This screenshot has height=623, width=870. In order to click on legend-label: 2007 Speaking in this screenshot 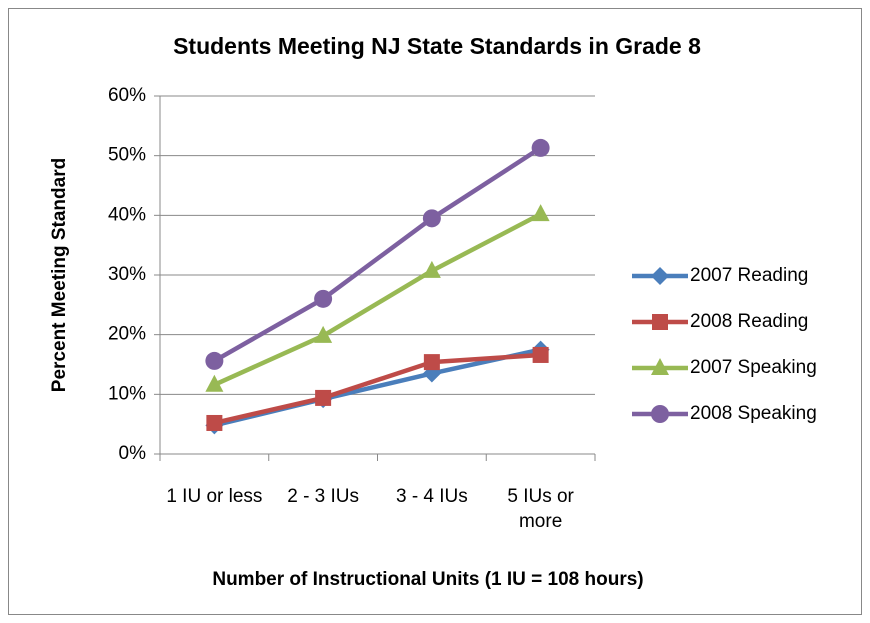, I will do `click(753, 367)`.